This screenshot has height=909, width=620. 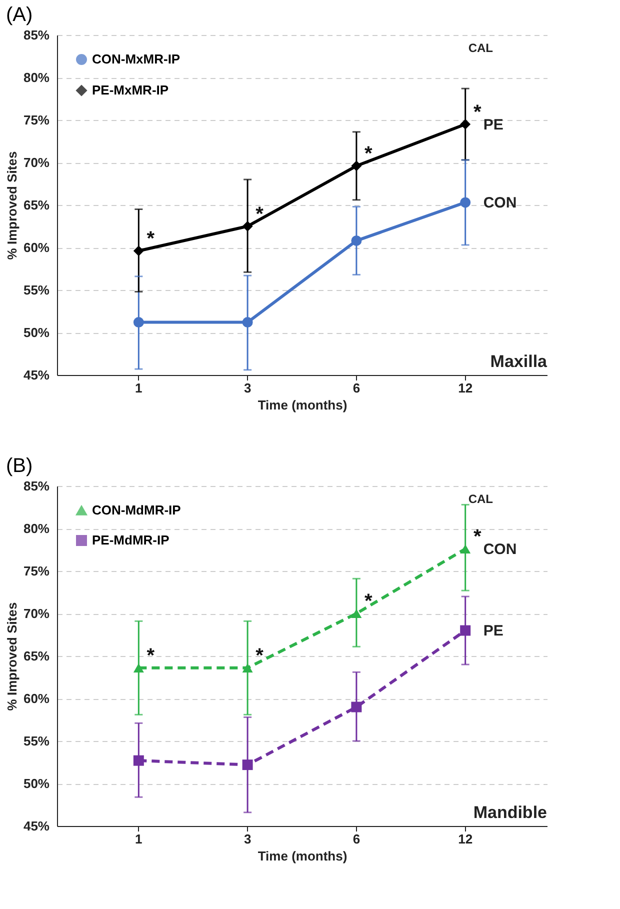 I want to click on annotation: Mandible, so click(x=510, y=812).